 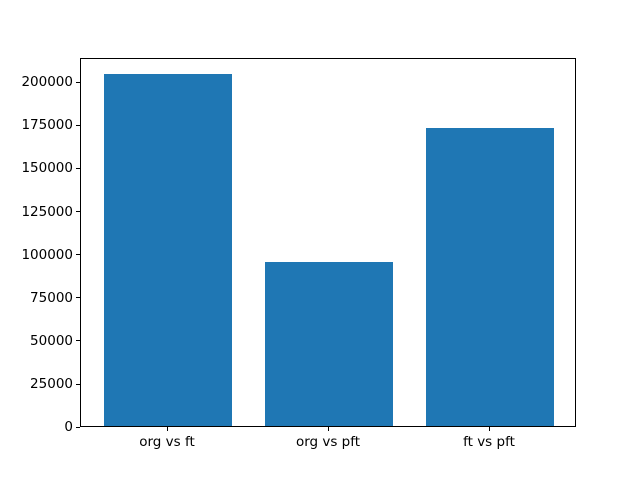 What do you see at coordinates (328, 441) in the screenshot?
I see `x-tick-label: org vs pft` at bounding box center [328, 441].